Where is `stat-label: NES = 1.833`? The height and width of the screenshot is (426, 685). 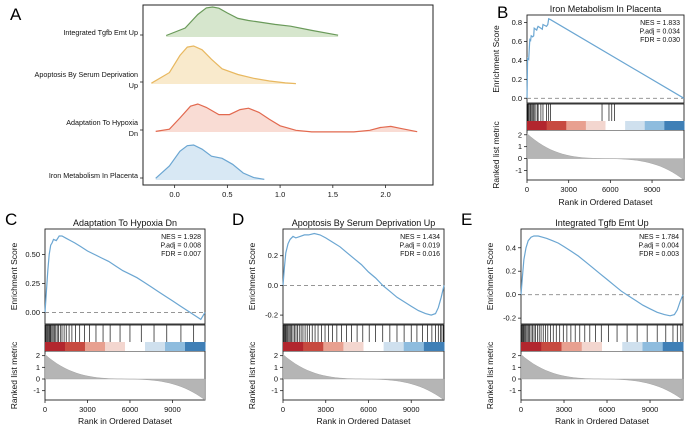 stat-label: NES = 1.833 is located at coordinates (660, 23).